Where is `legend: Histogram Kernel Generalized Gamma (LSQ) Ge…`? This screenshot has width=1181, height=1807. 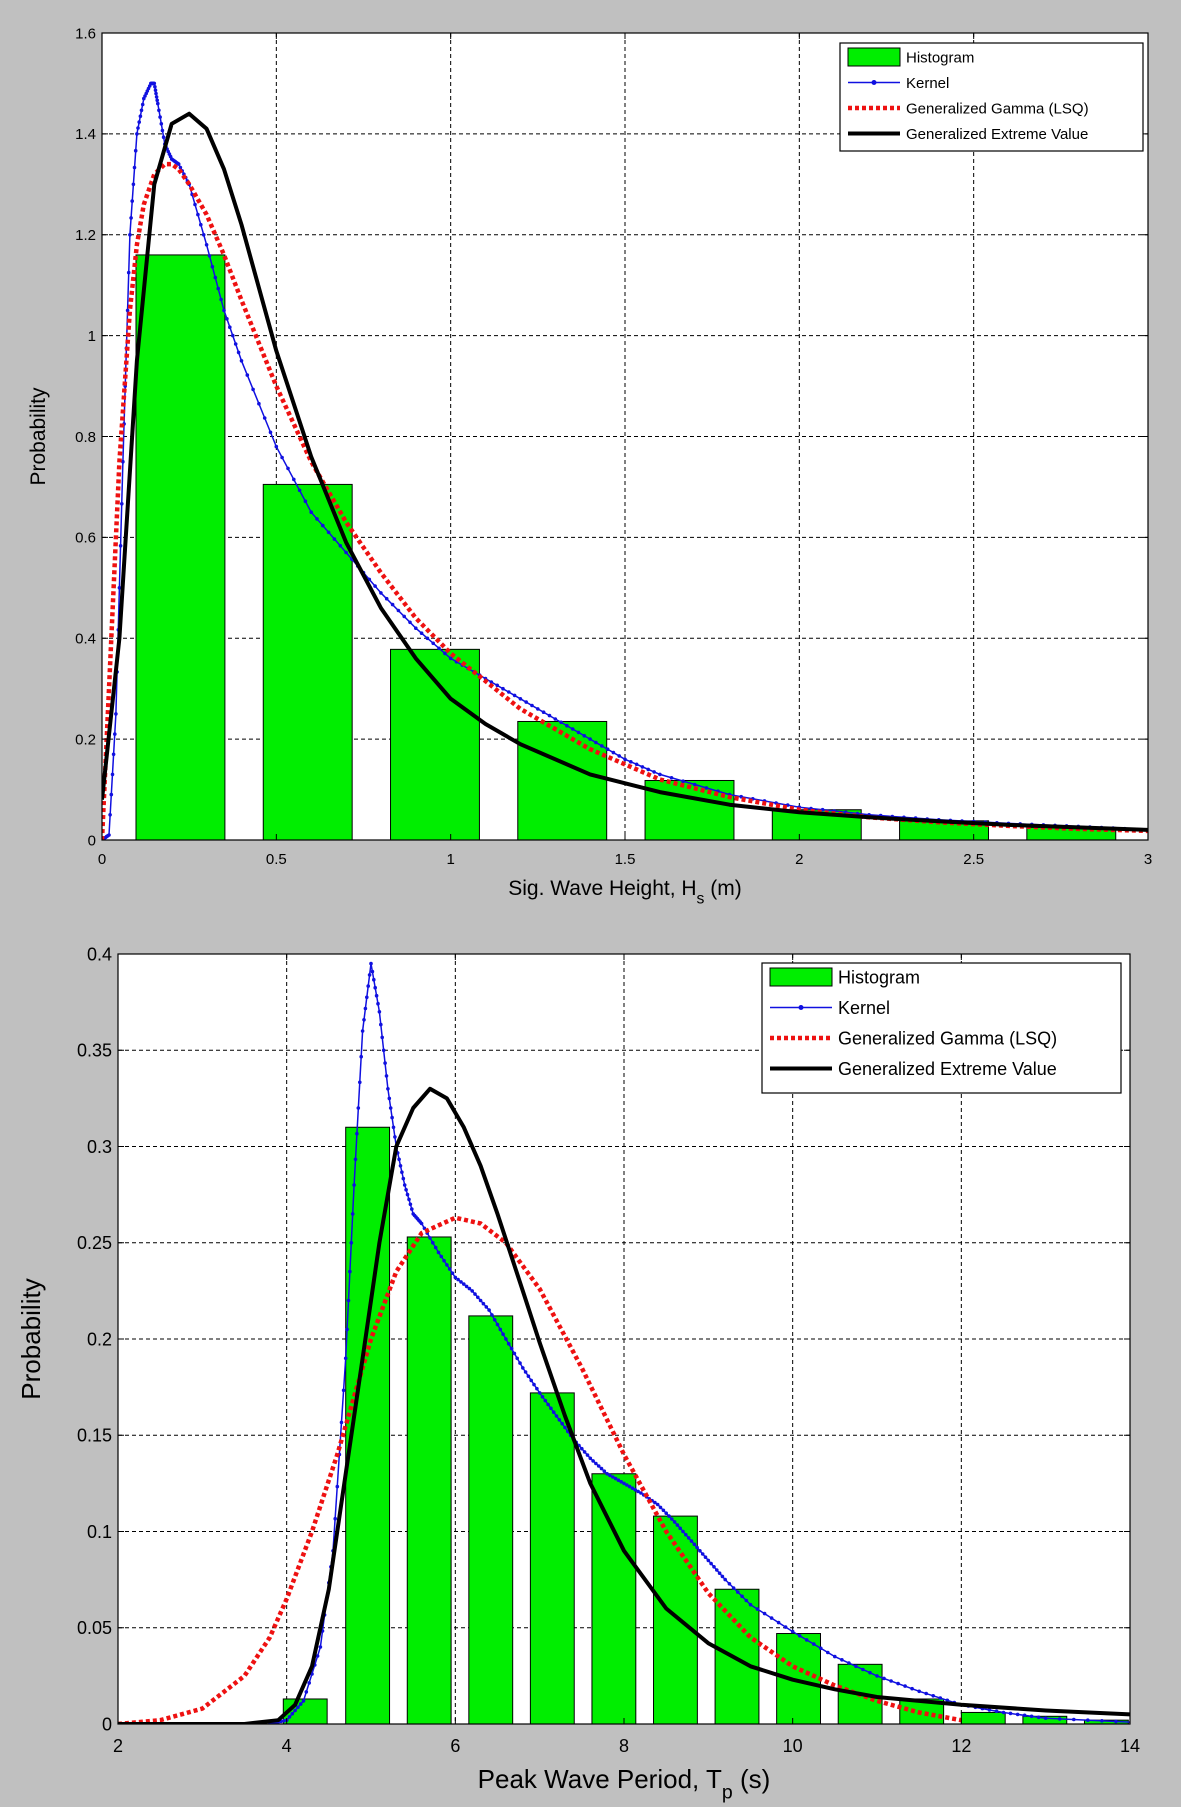 legend: Histogram Kernel Generalized Gamma (LSQ) Ge… is located at coordinates (991, 97).